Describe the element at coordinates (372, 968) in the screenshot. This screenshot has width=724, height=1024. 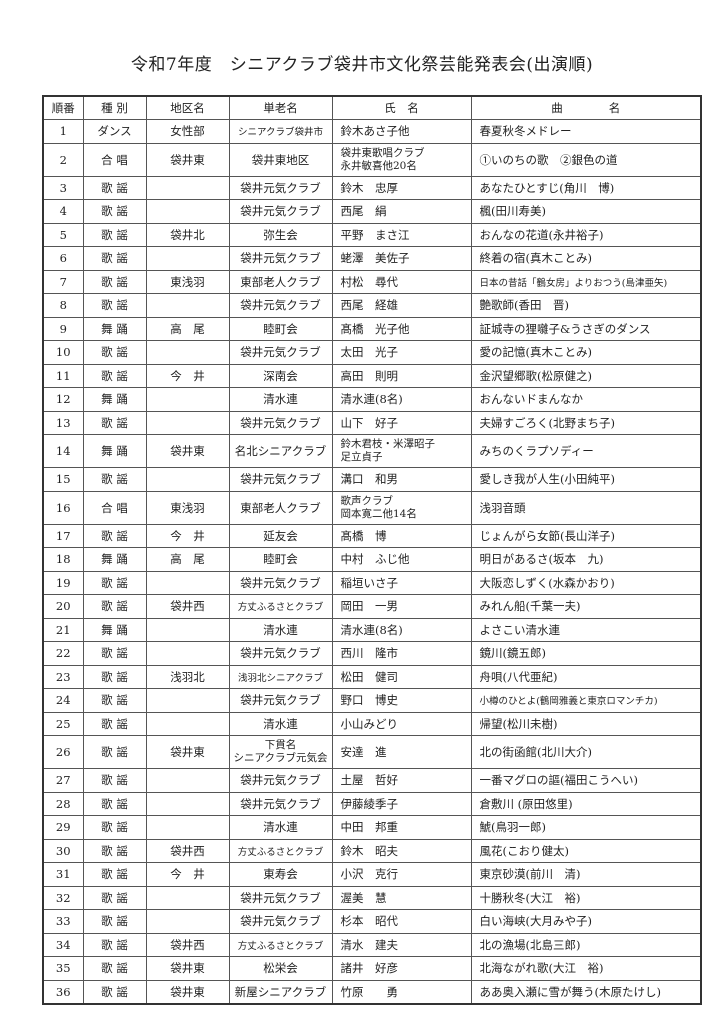
I see `table-row: 35 歌 謡袋井東 松栄会 諸井 好彦 北海ながれ歌(大江 裕)` at that location.